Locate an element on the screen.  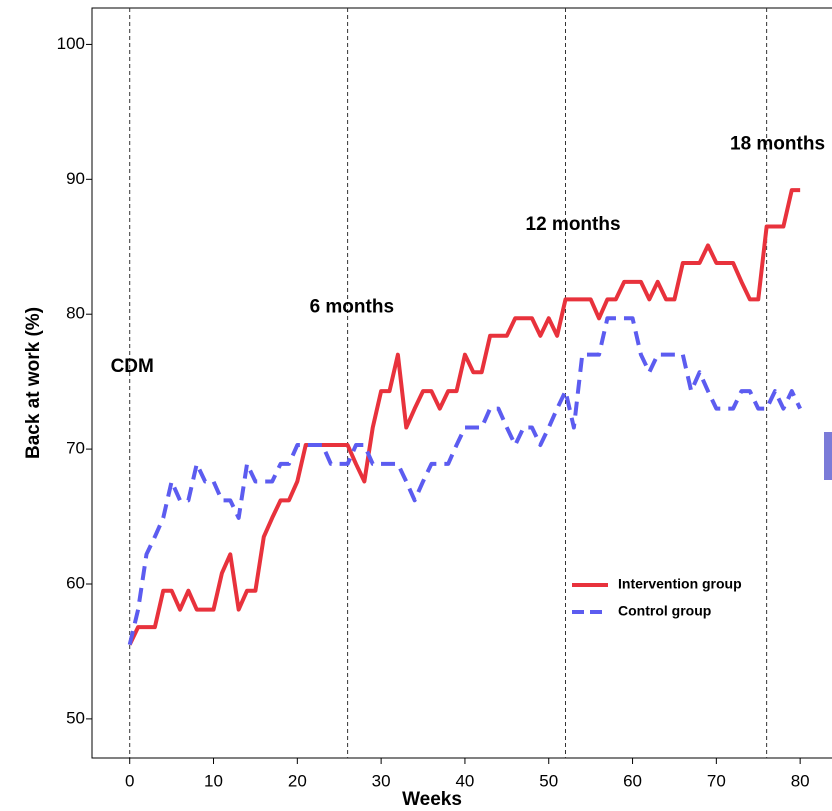
x-tick-label: 10 is located at coordinates (213, 780).